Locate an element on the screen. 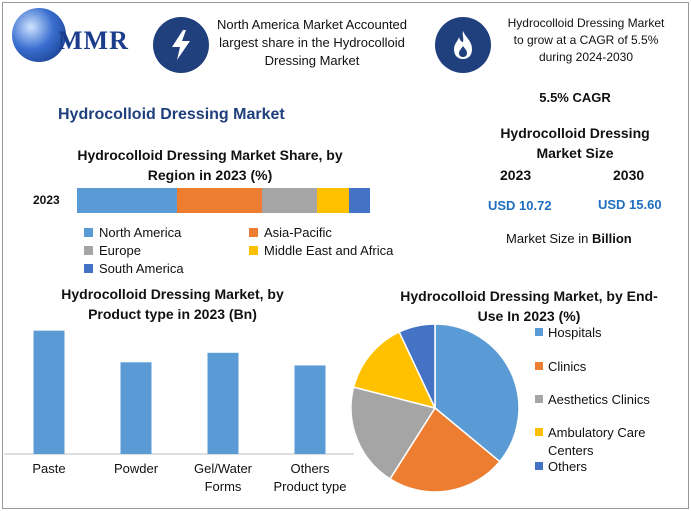 This screenshot has height=511, width=691. legend-label: Middle East and Africa is located at coordinates (329, 250).